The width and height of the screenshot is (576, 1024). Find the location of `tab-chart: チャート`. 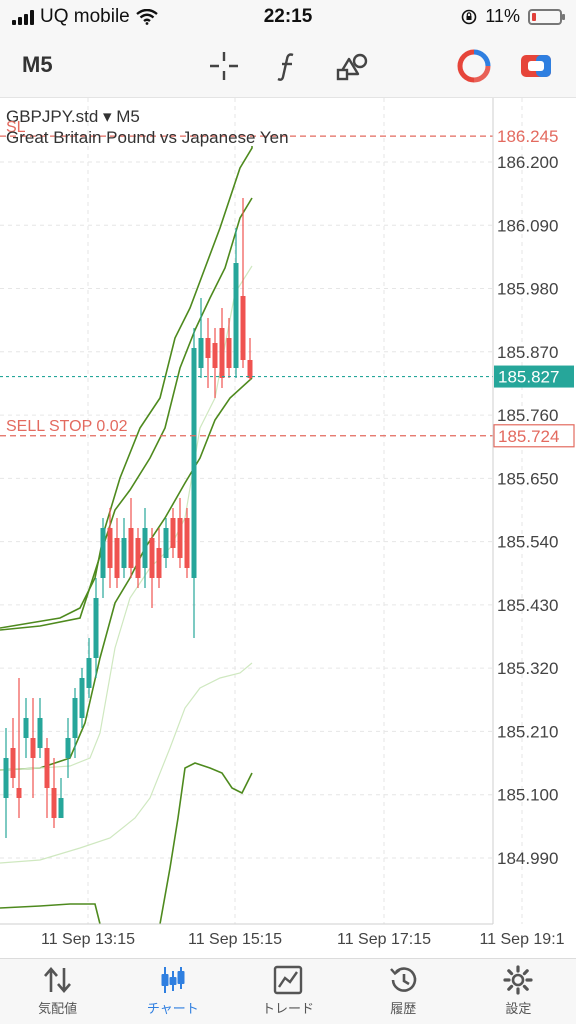

tab-chart: チャート is located at coordinates (172, 991).